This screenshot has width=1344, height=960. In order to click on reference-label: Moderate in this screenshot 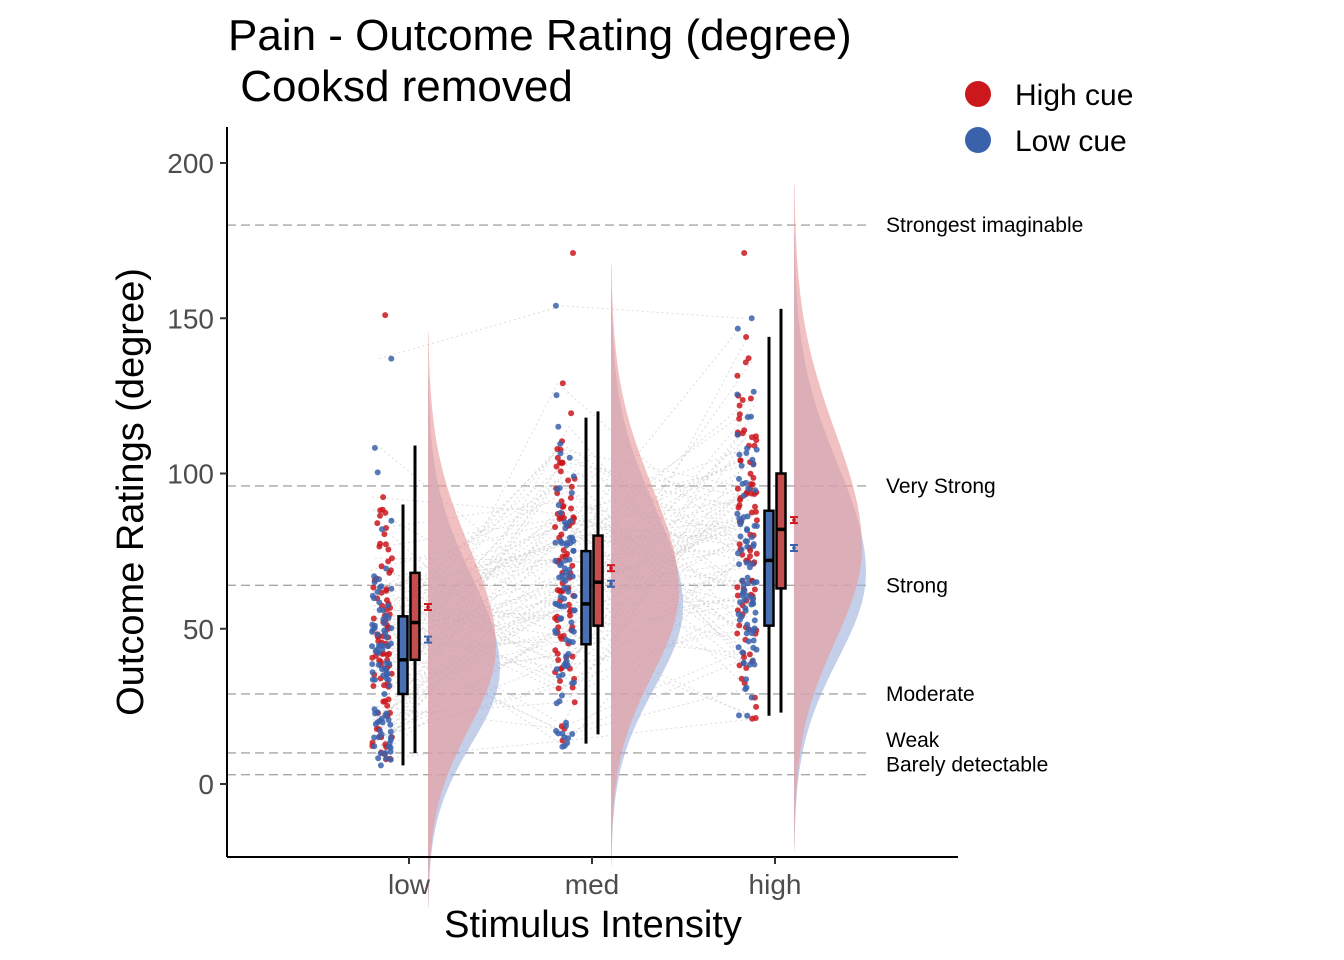, I will do `click(930, 694)`.